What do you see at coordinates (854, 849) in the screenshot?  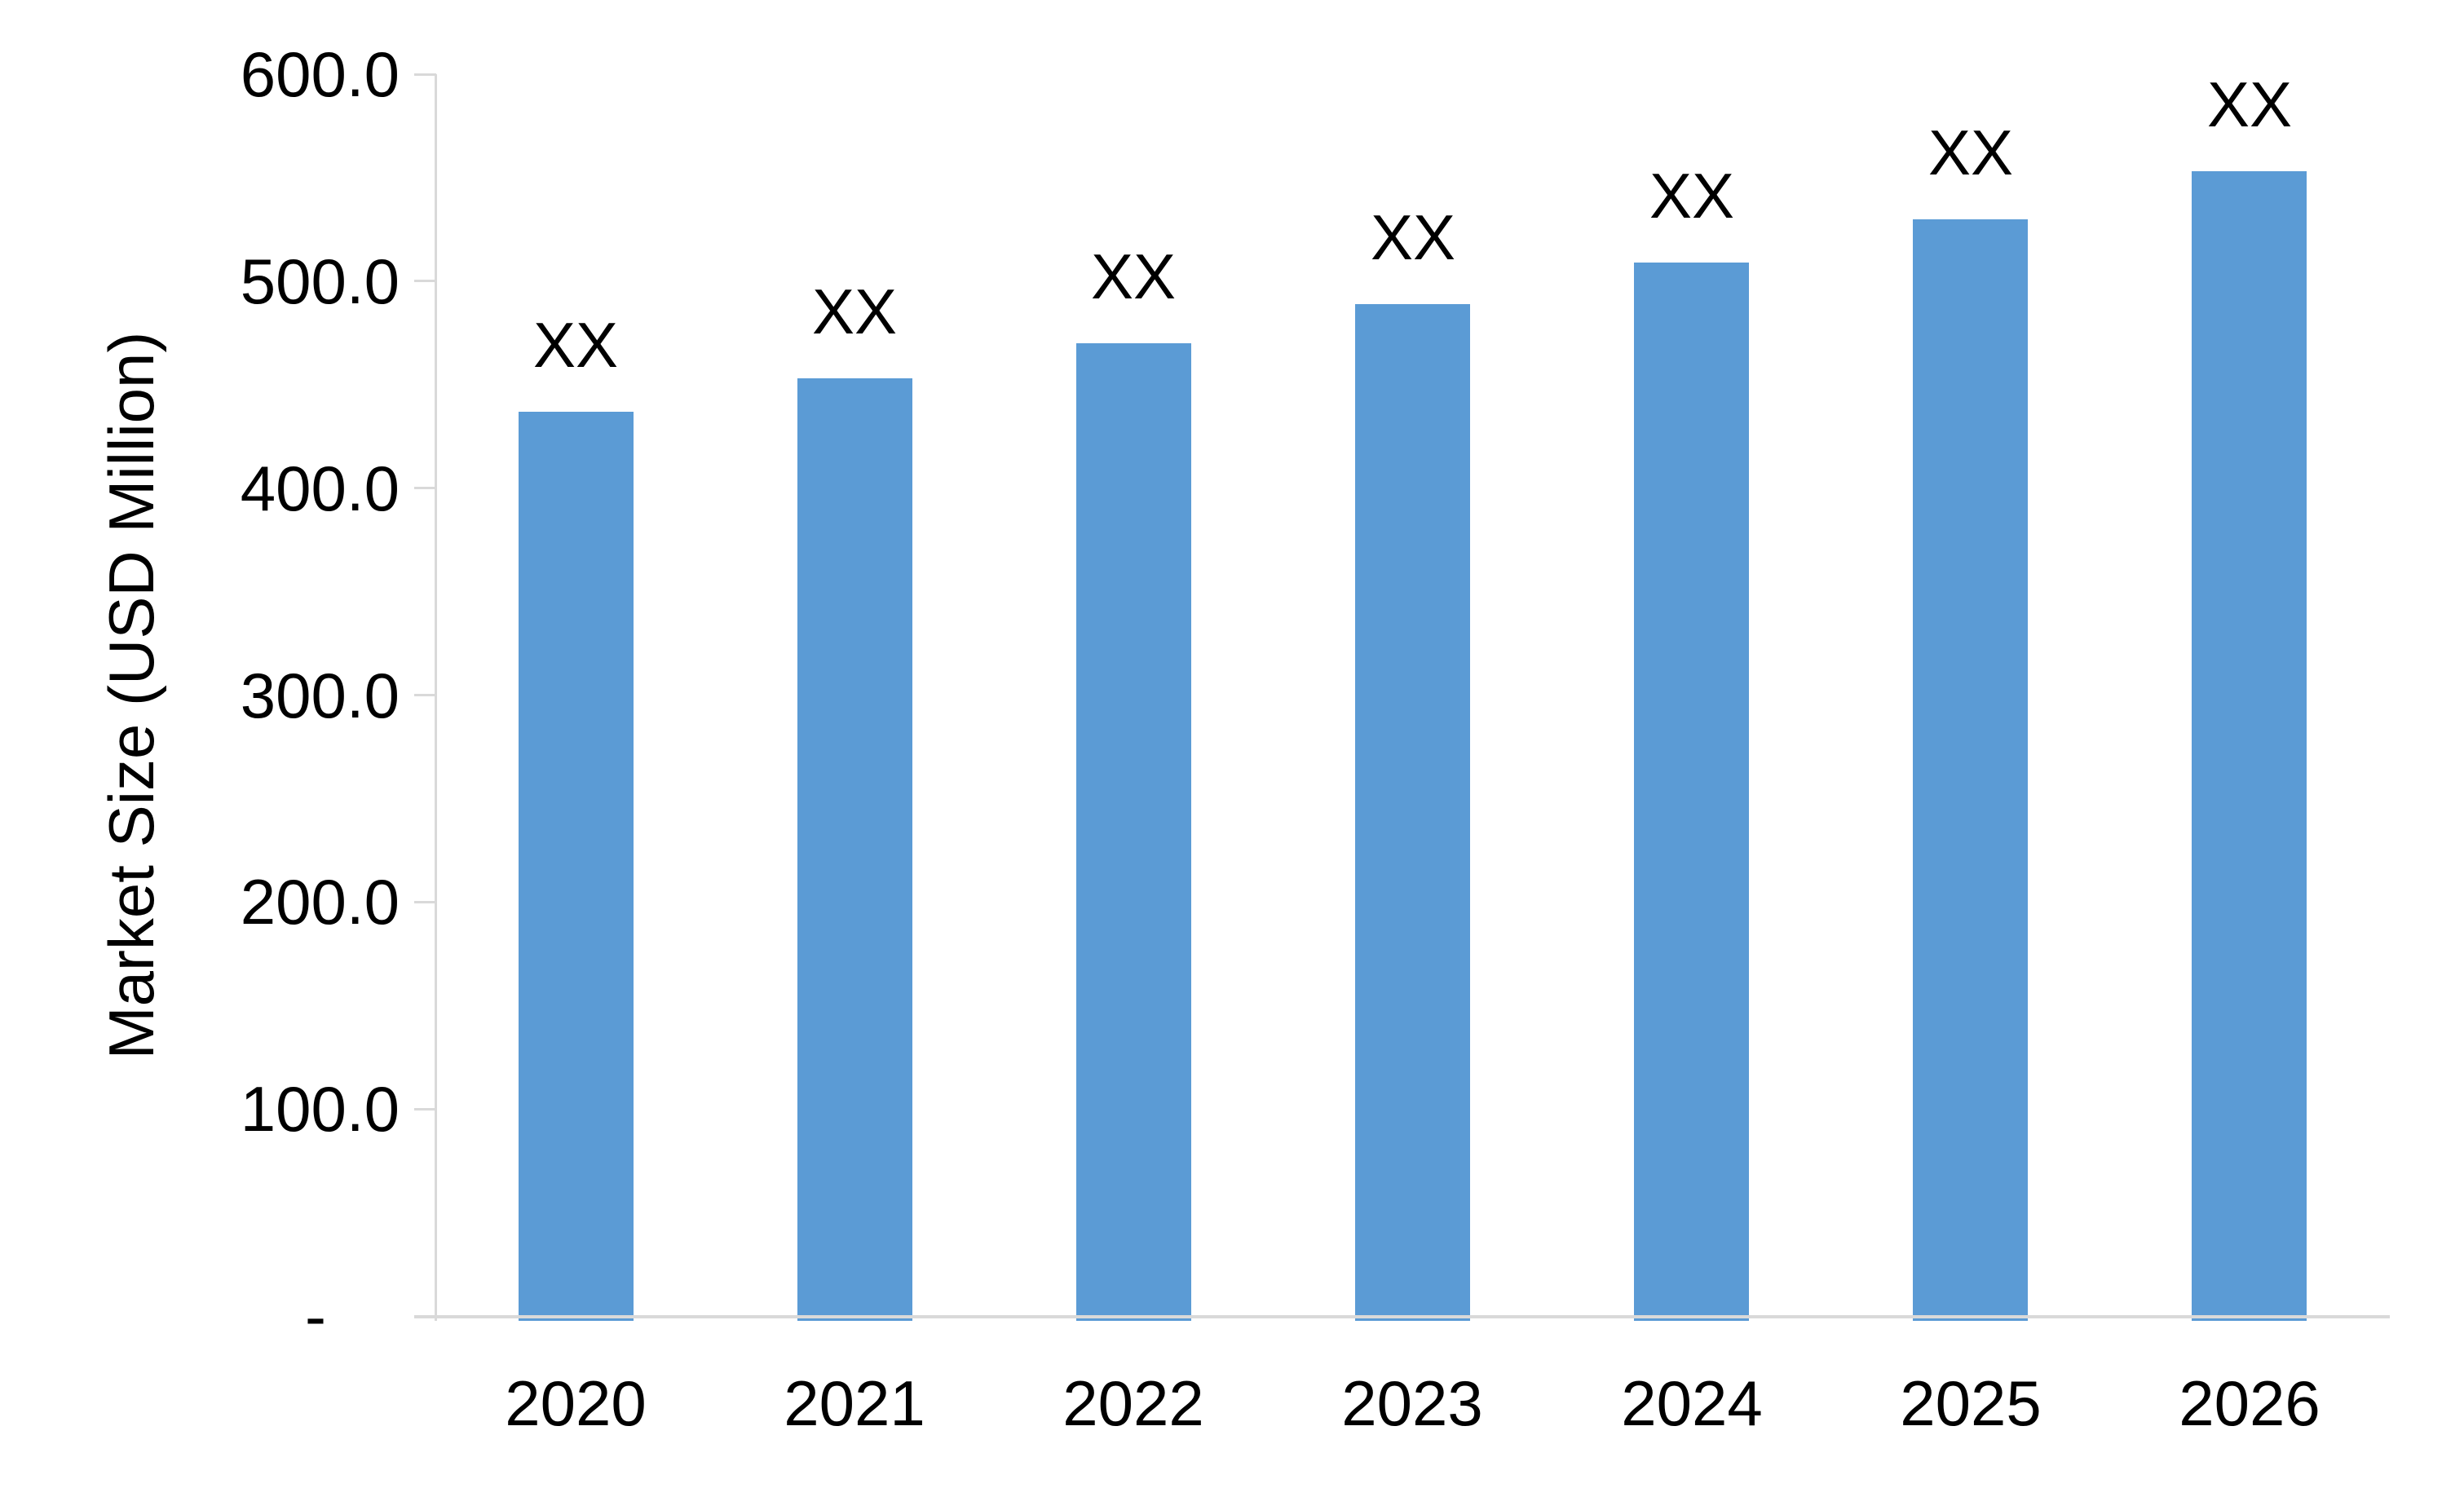 I see `bar-2021` at bounding box center [854, 849].